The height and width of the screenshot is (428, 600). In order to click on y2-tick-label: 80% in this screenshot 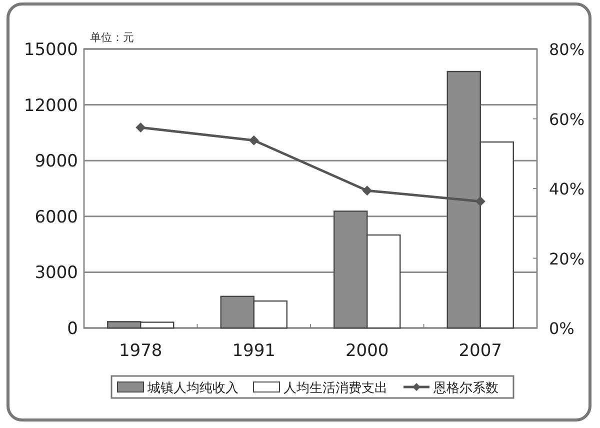, I will do `click(567, 49)`.